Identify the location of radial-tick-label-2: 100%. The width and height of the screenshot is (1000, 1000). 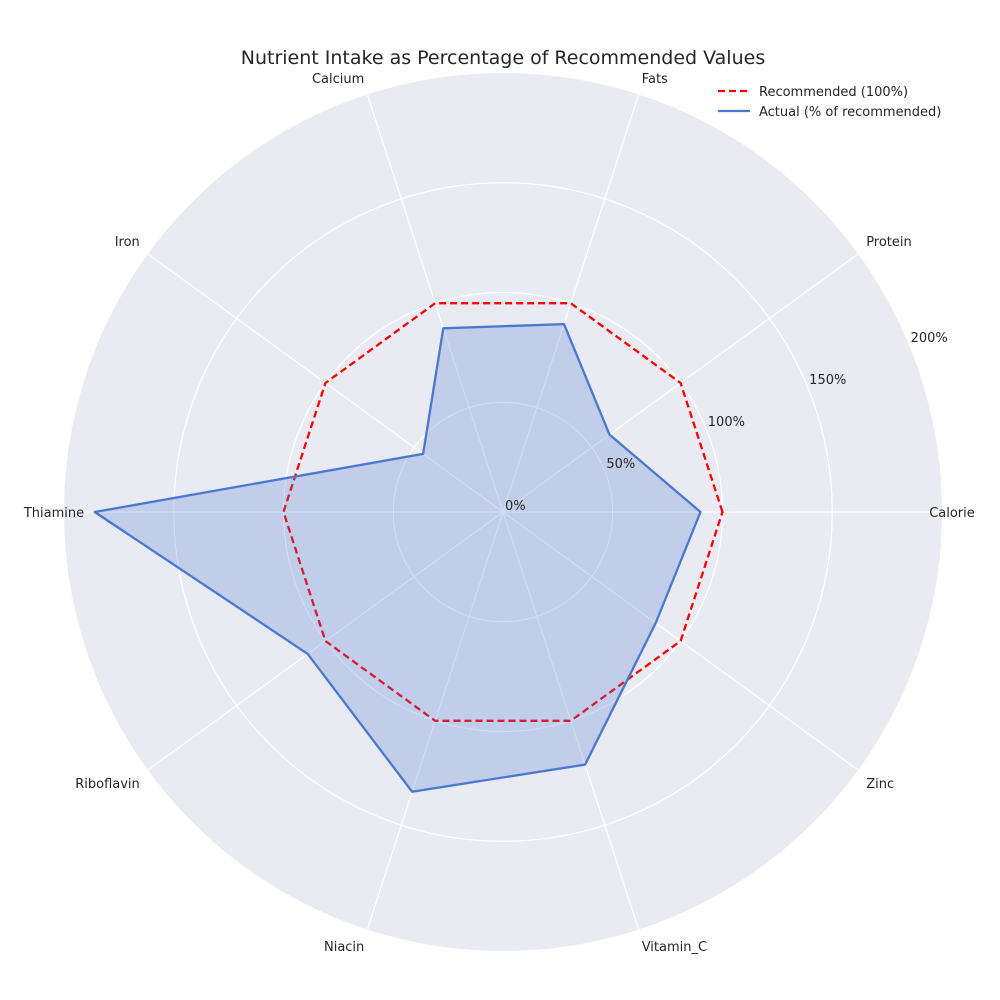
(726, 422).